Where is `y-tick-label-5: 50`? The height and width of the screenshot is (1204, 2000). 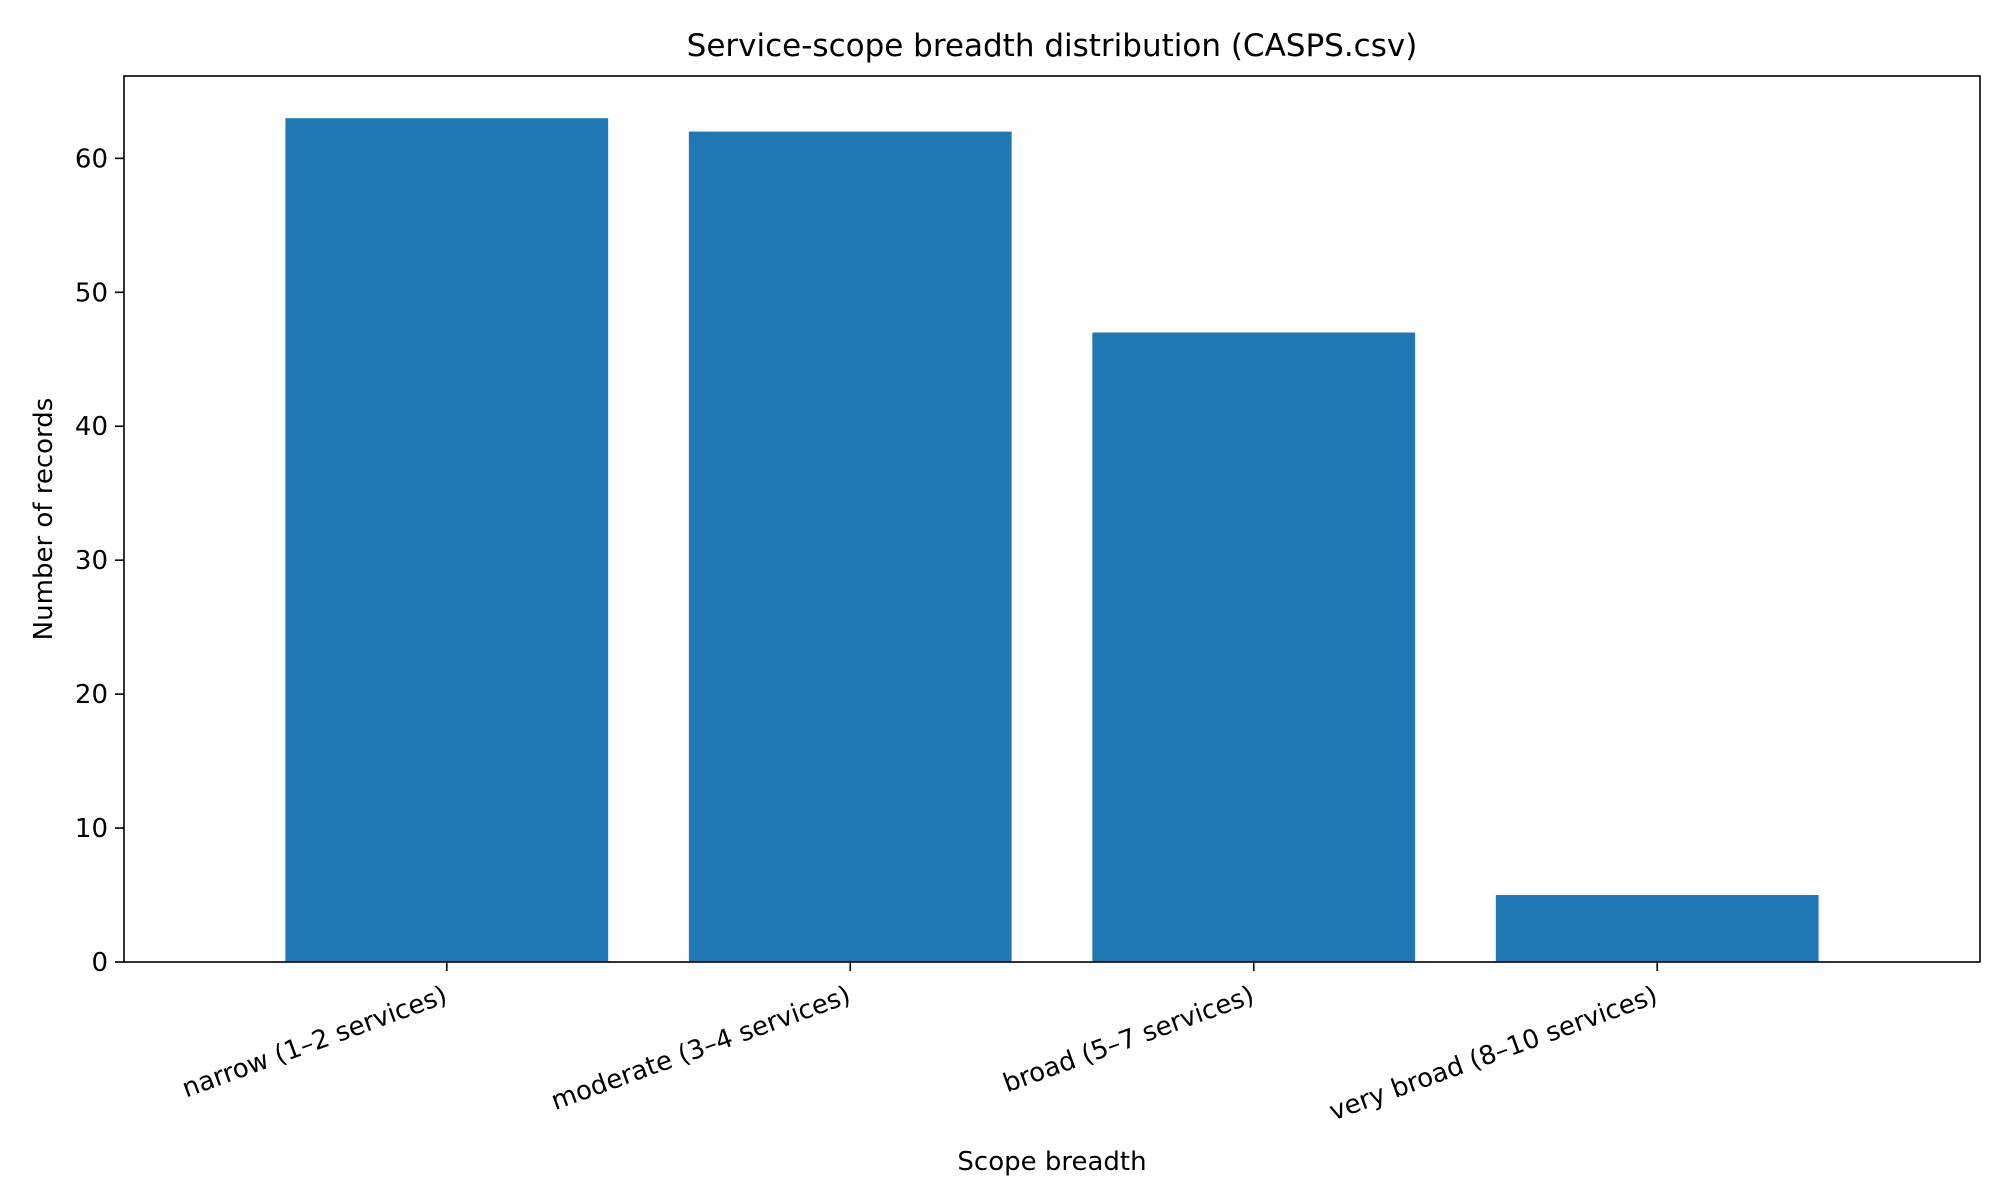 y-tick-label-5: 50 is located at coordinates (91, 293).